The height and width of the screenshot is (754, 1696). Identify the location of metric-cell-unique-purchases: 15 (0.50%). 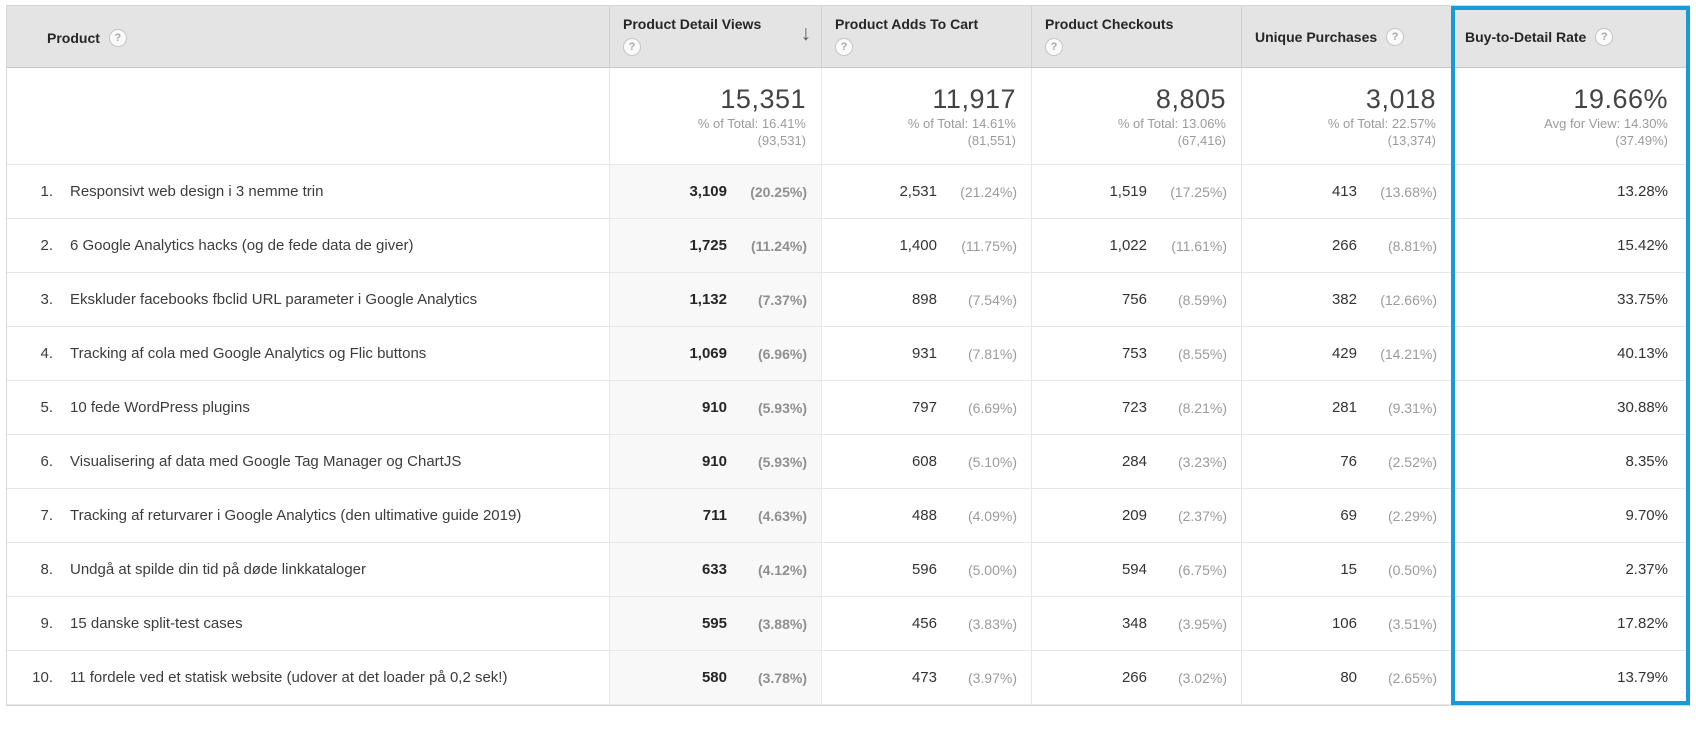
(1346, 569).